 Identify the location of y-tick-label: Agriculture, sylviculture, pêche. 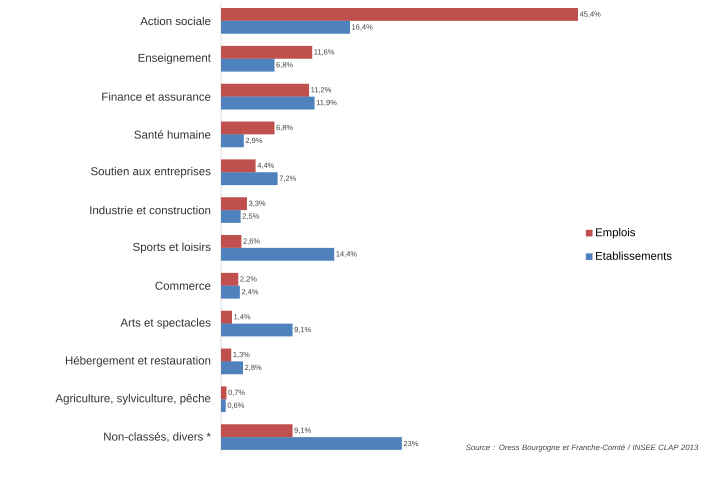
(132, 399).